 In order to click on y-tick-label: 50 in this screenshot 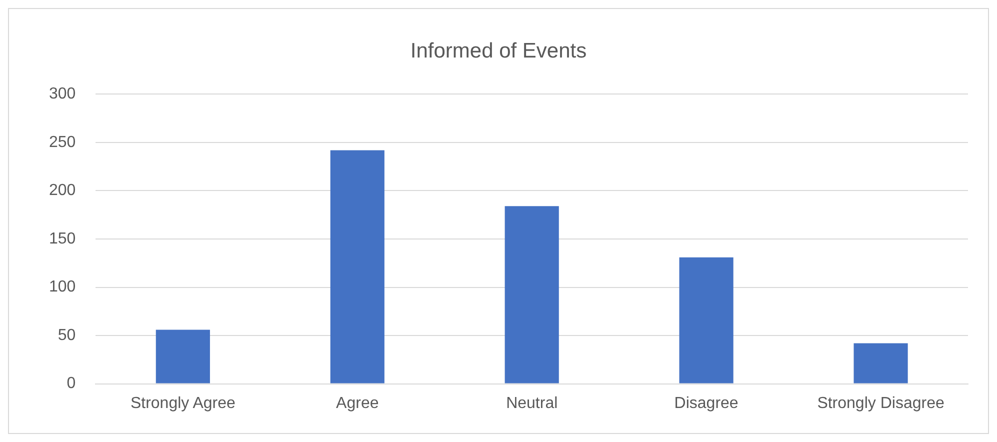, I will do `click(67, 335)`.